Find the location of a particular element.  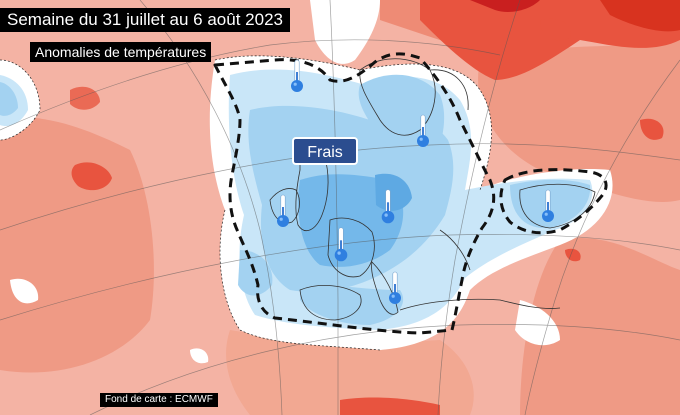

map-title: Semaine du 31 juillet au 6 août 2023 is located at coordinates (145, 20).